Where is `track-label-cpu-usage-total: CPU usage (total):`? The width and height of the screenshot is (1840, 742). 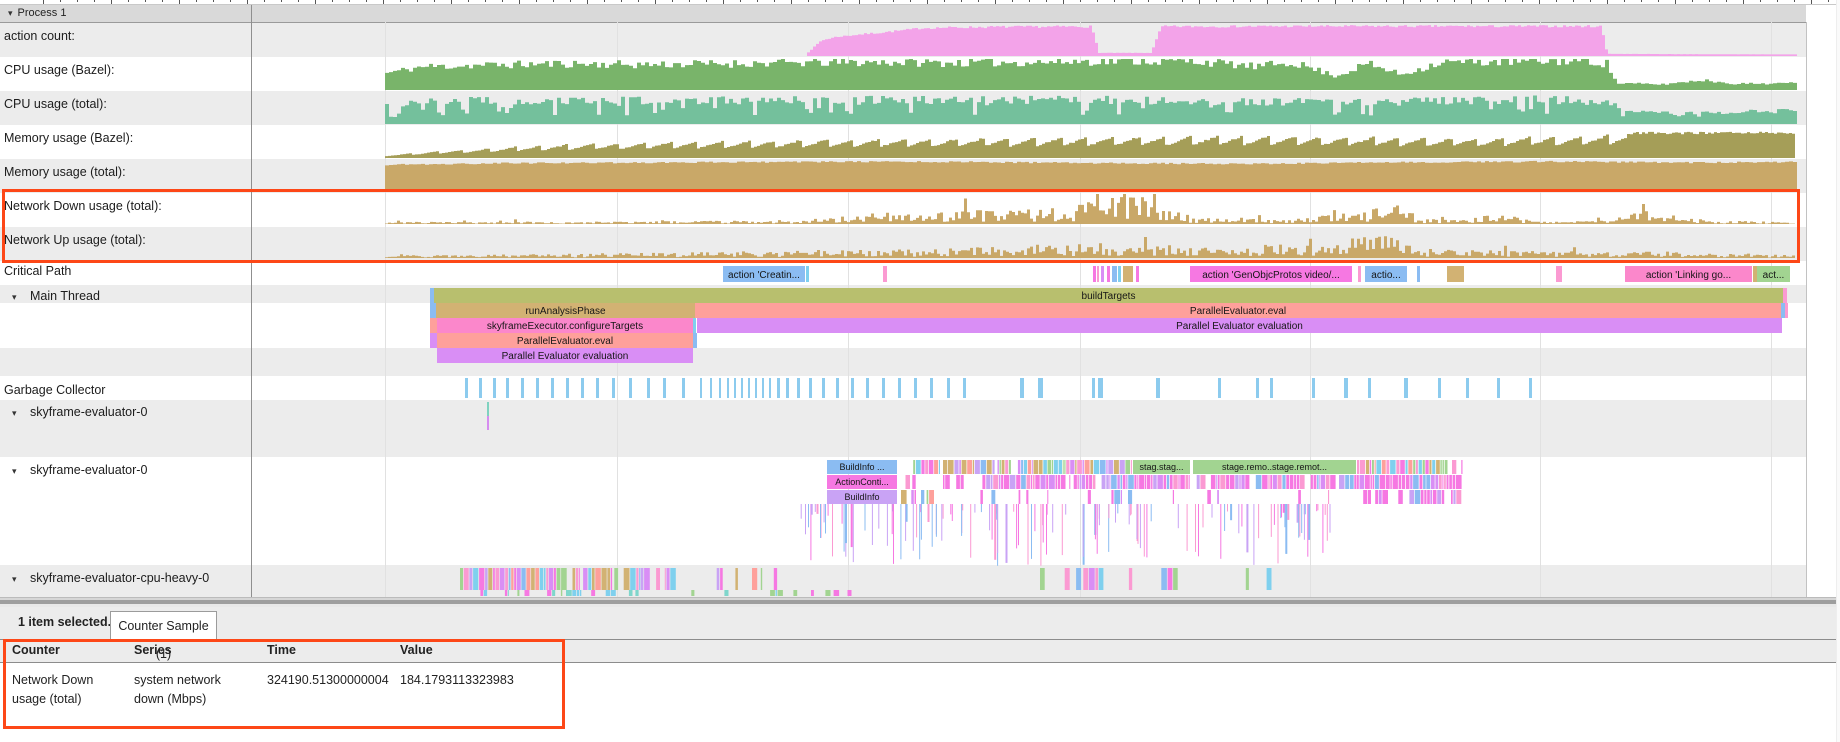 track-label-cpu-usage-total: CPU usage (total): is located at coordinates (55, 104).